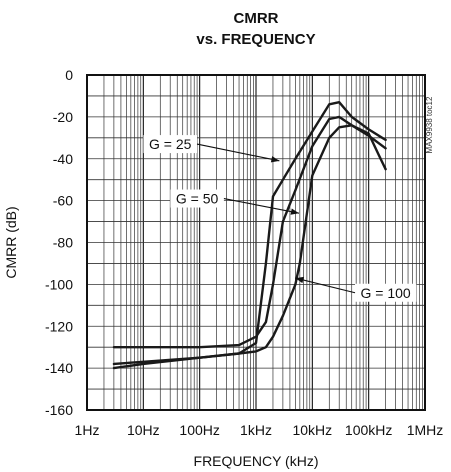 The image size is (451, 472). What do you see at coordinates (368, 430) in the screenshot?
I see `x-tick-label: 100kHz` at bounding box center [368, 430].